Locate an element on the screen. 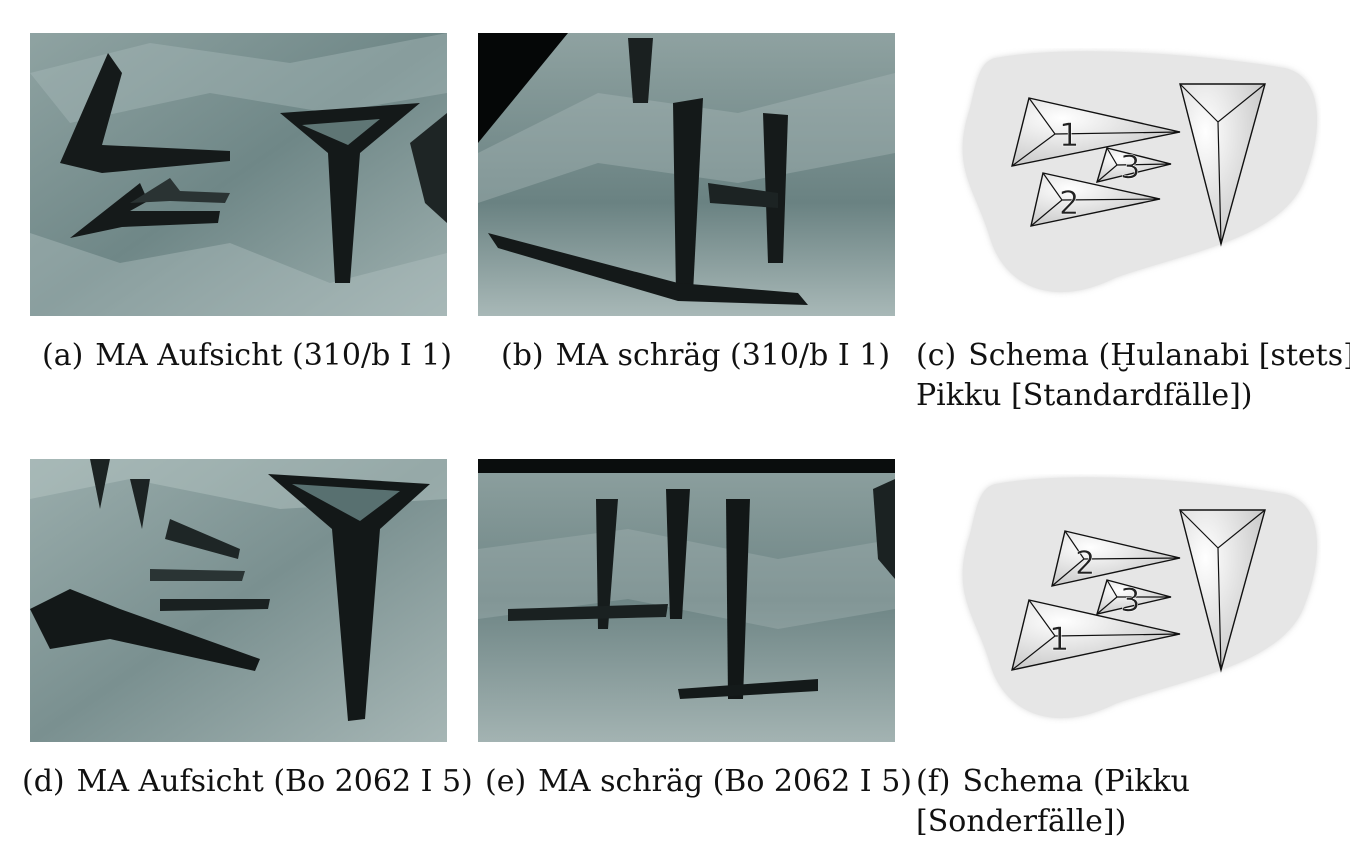 Image resolution: width=1350 pixels, height=858 pixels. clay-surface-e is located at coordinates (686, 600).